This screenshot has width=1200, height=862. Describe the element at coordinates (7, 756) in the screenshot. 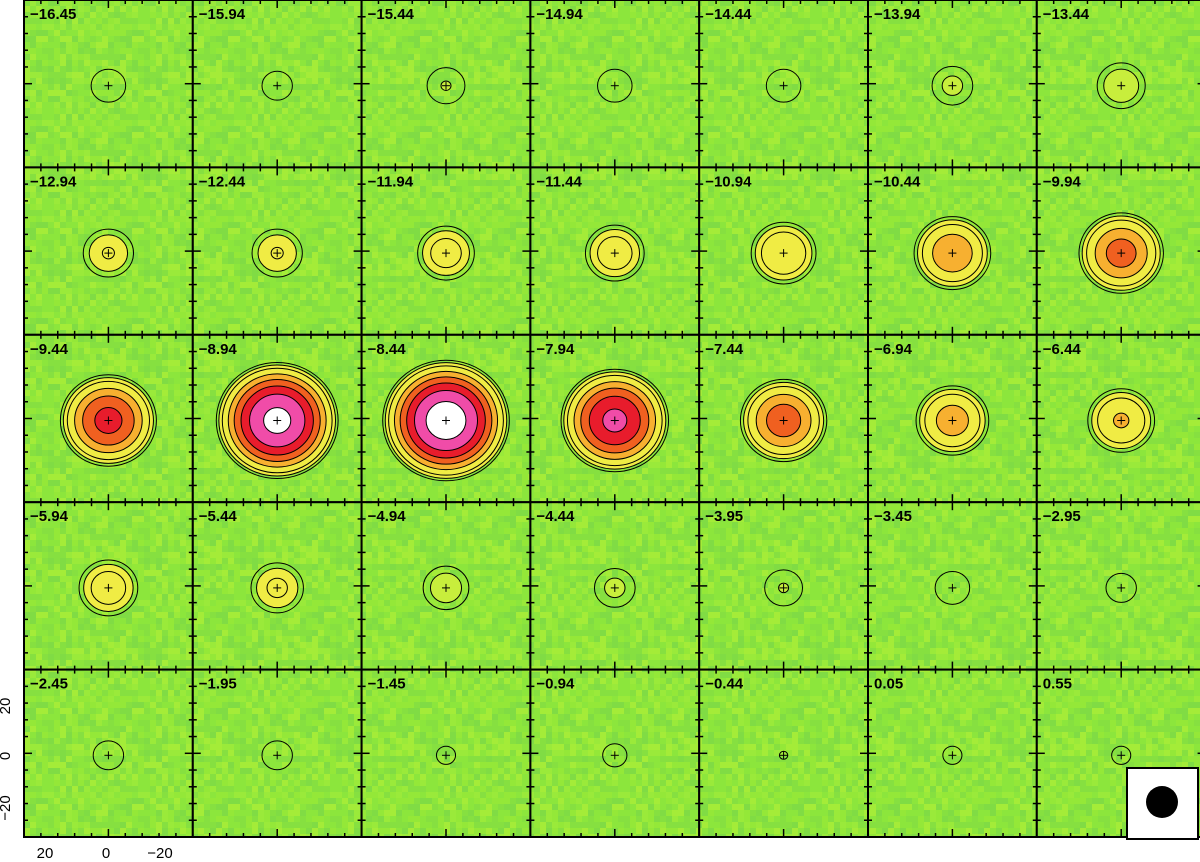

I see `y-tick-label: 0` at that location.